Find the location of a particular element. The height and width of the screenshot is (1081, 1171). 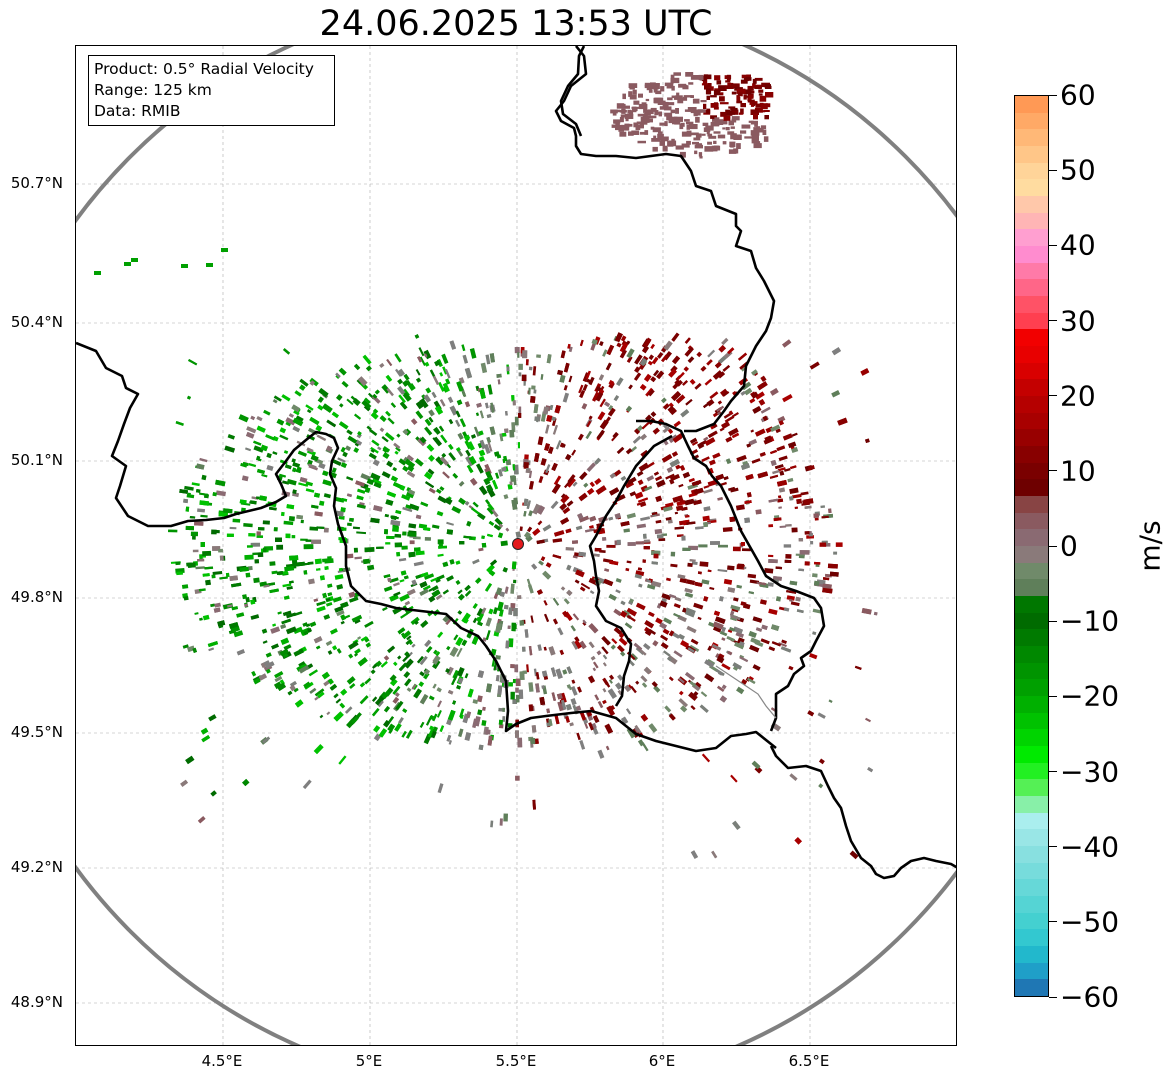

radar-site-marker is located at coordinates (518, 544).